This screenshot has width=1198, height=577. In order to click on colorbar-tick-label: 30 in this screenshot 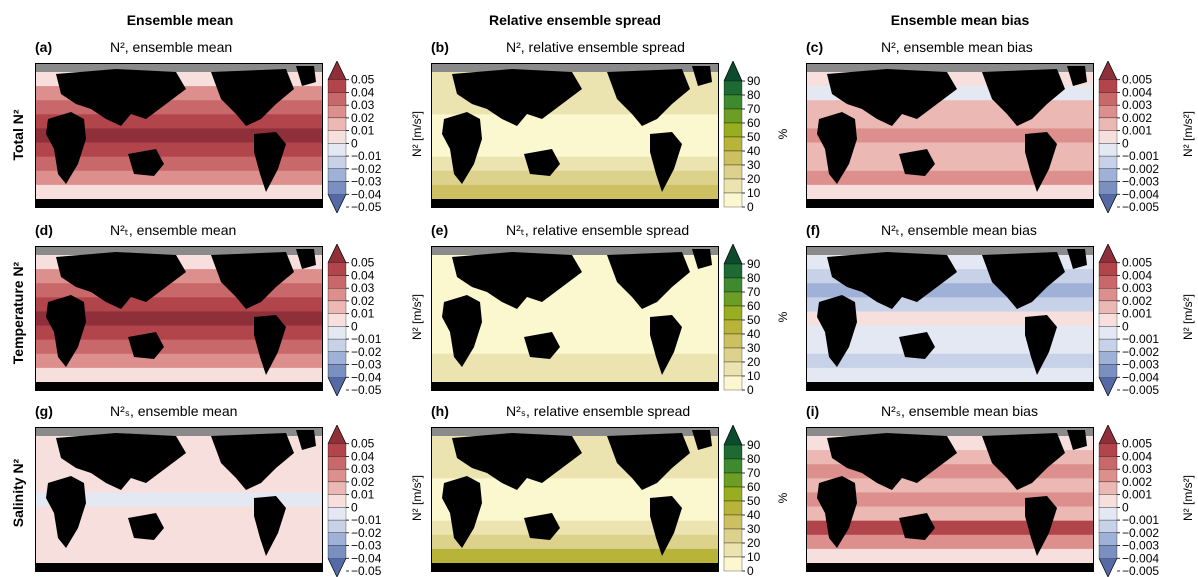, I will do `click(754, 165)`.